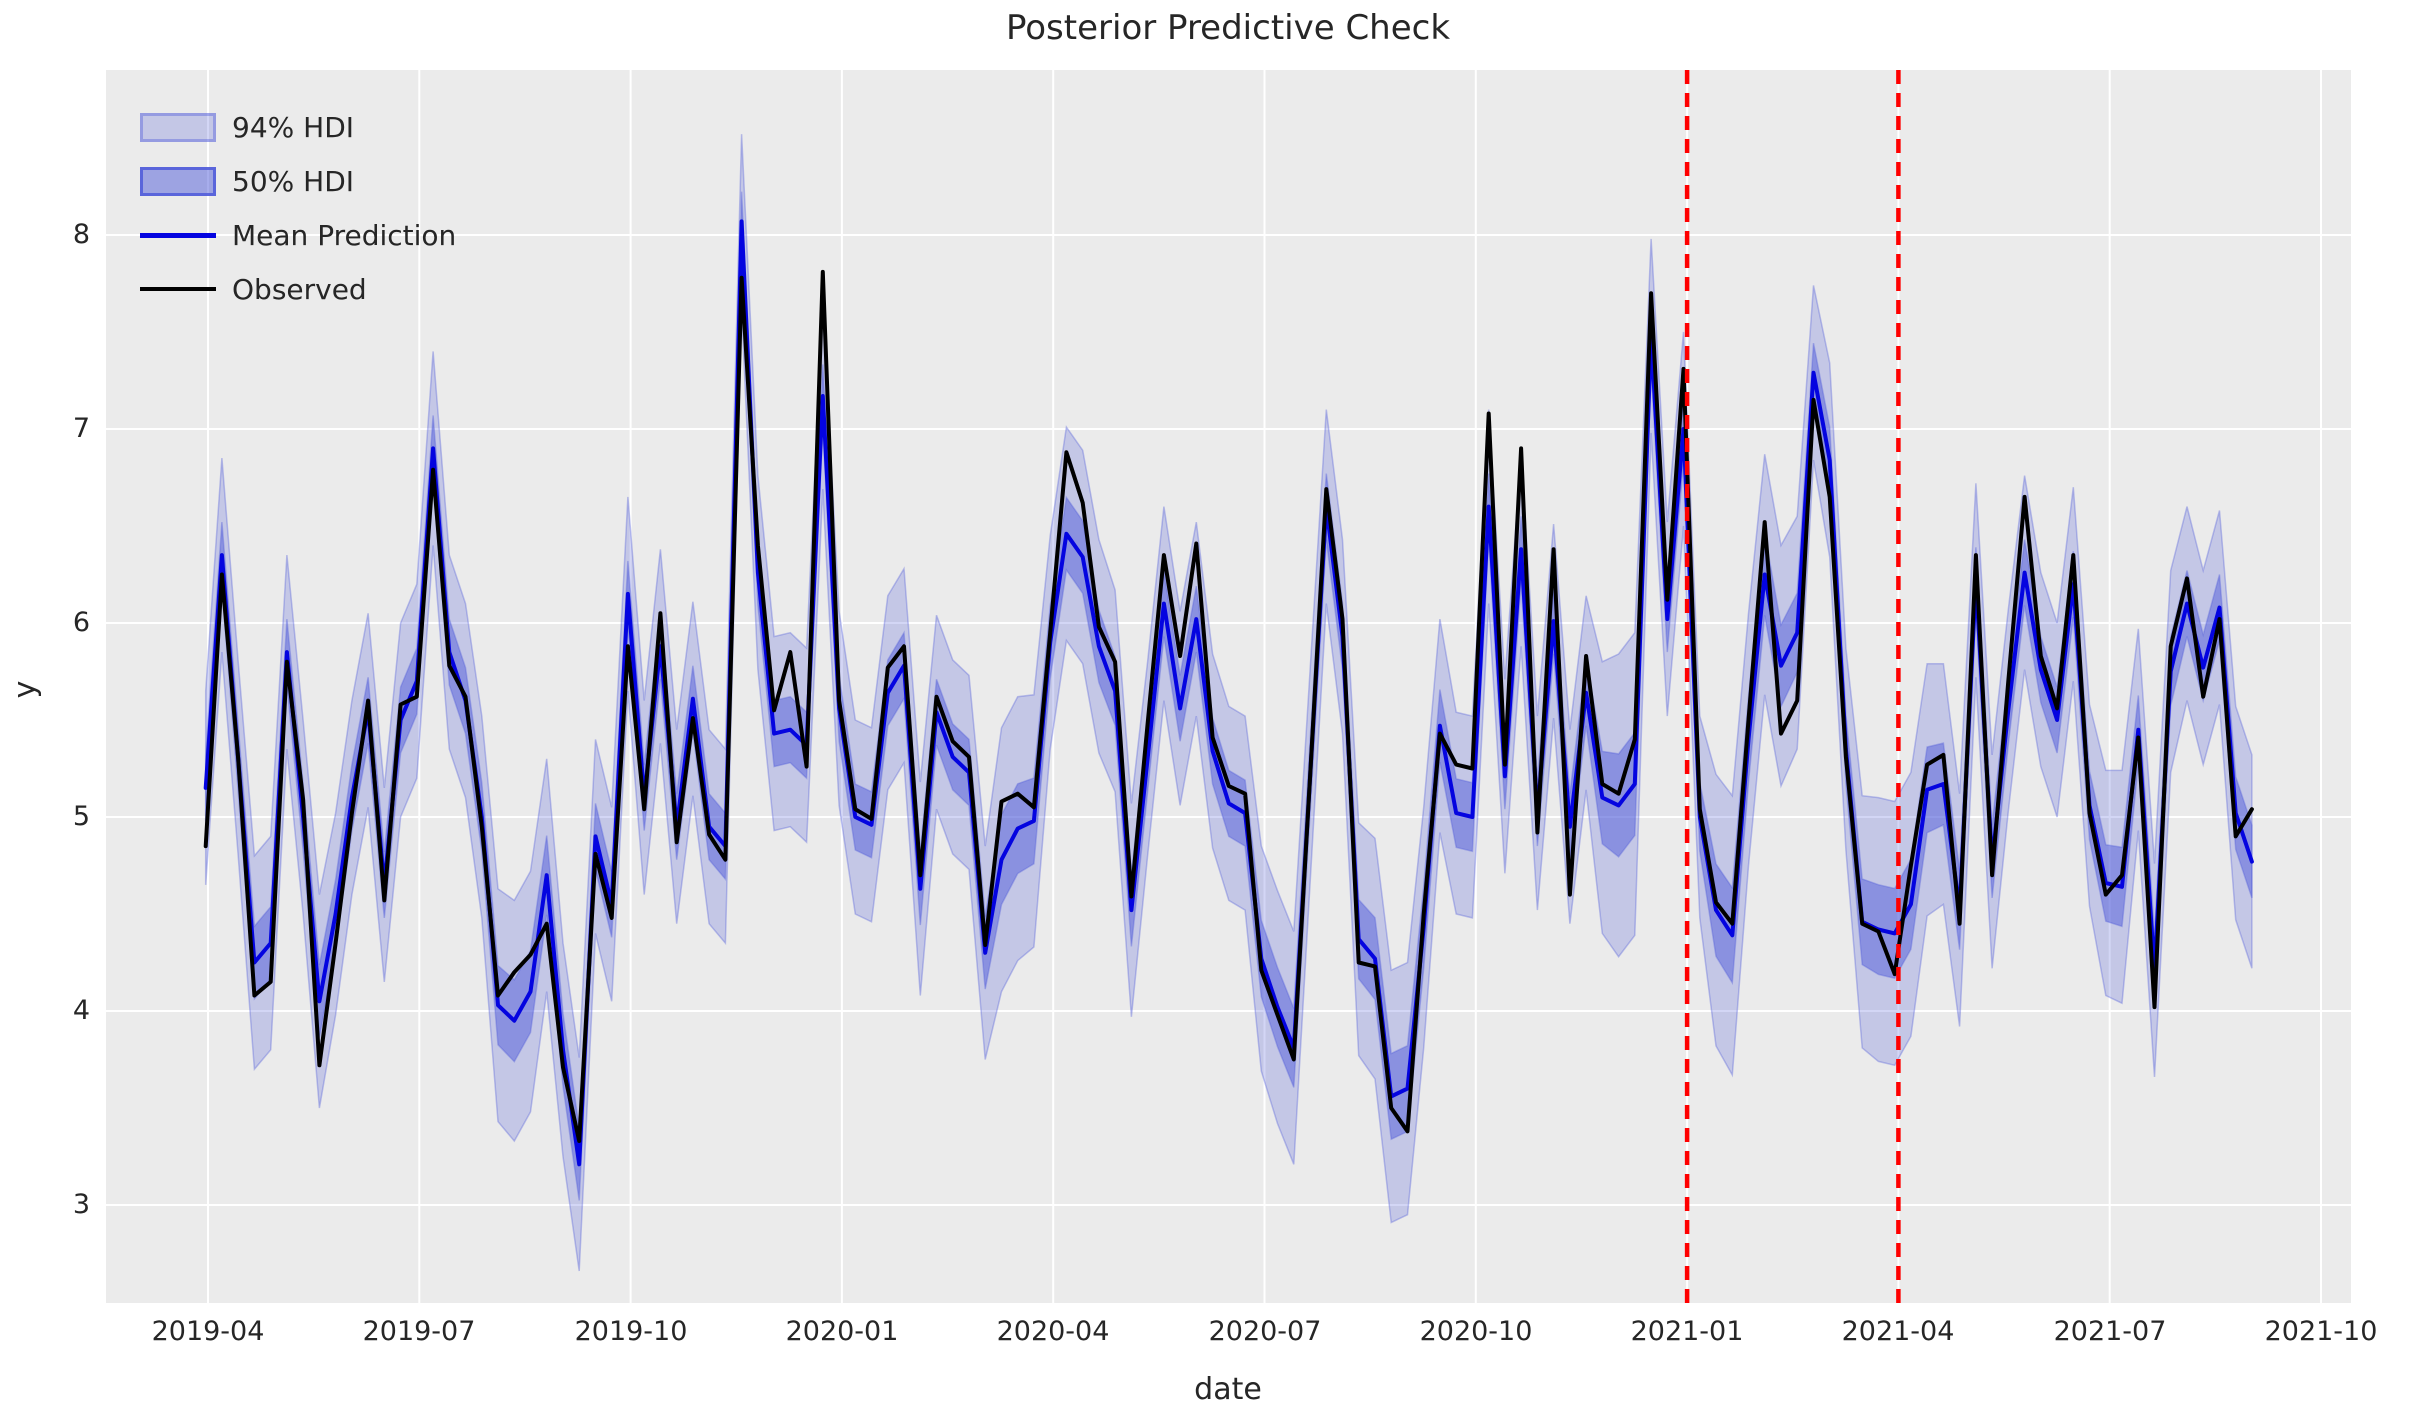  I want to click on x-tick-2020-10: 2020-10, so click(1476, 1331).